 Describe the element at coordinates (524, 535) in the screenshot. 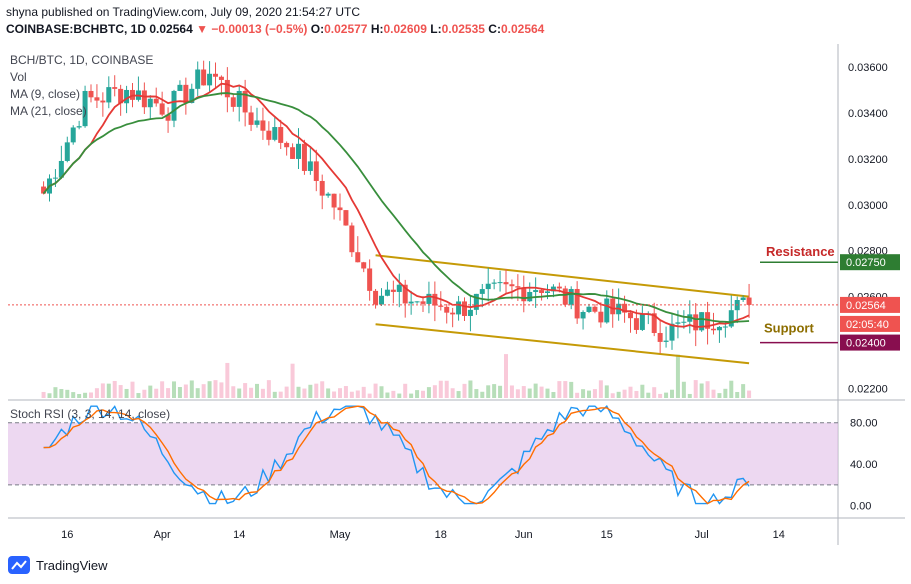

I see `x-tick-label: Jun` at that location.